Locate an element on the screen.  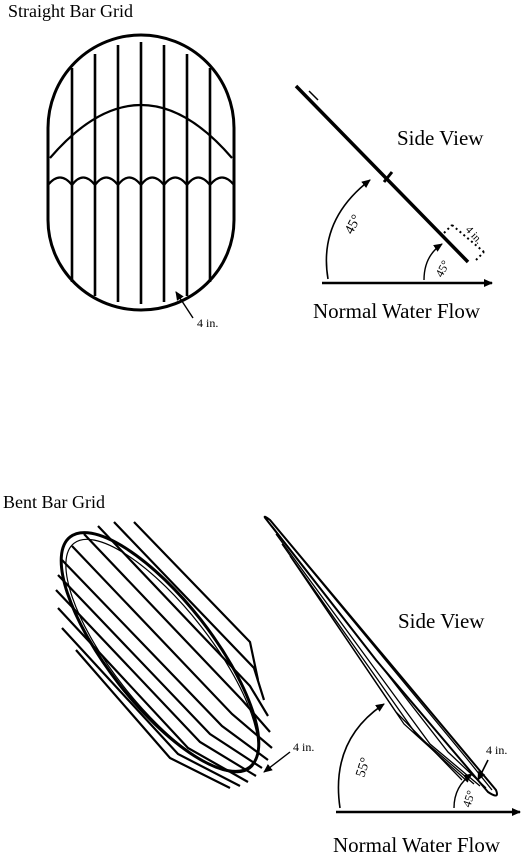
straight-side-view-label: Side View is located at coordinates (440, 138).